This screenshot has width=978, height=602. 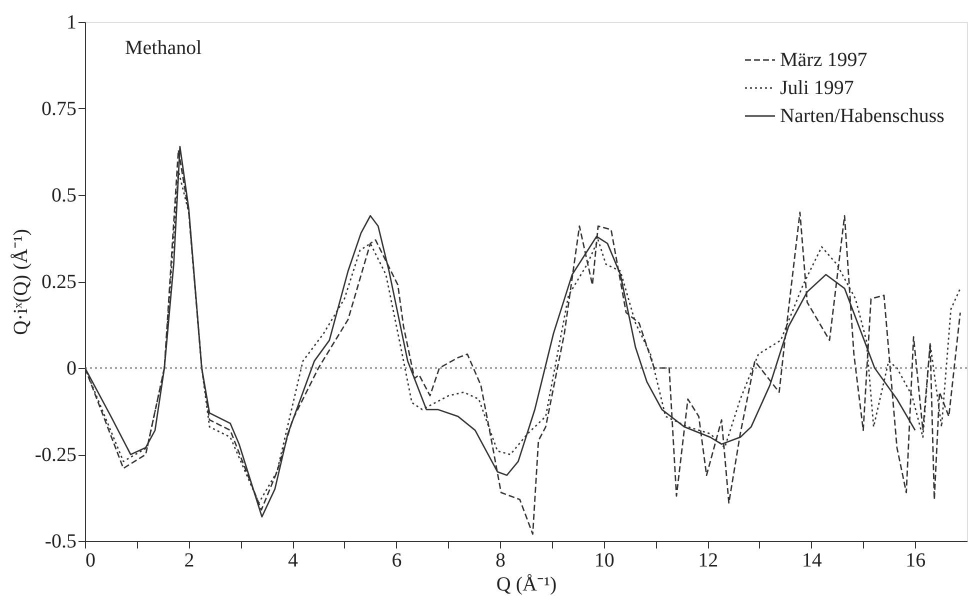 What do you see at coordinates (163, 48) in the screenshot?
I see `annotation: Methanol` at bounding box center [163, 48].